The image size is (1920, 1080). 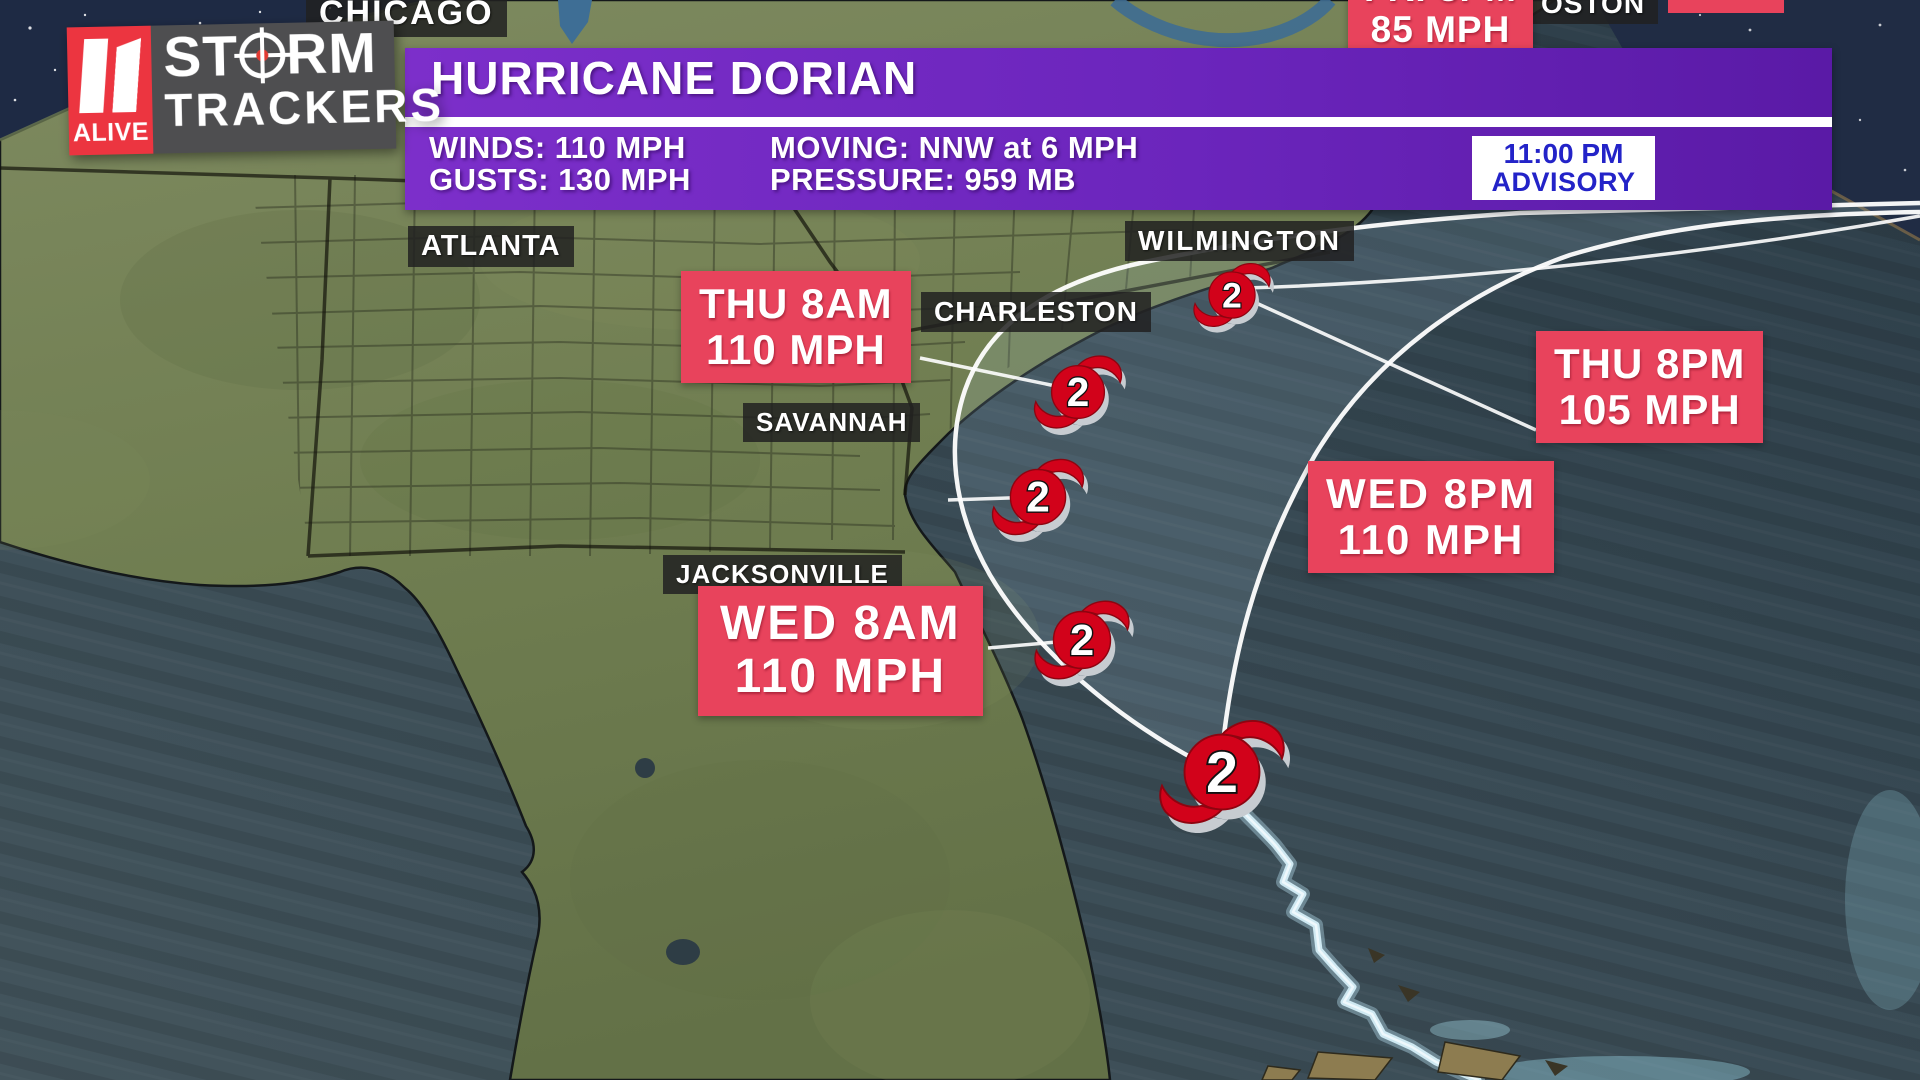 What do you see at coordinates (674, 78) in the screenshot?
I see `storm-title: HURRICANE DORIAN` at bounding box center [674, 78].